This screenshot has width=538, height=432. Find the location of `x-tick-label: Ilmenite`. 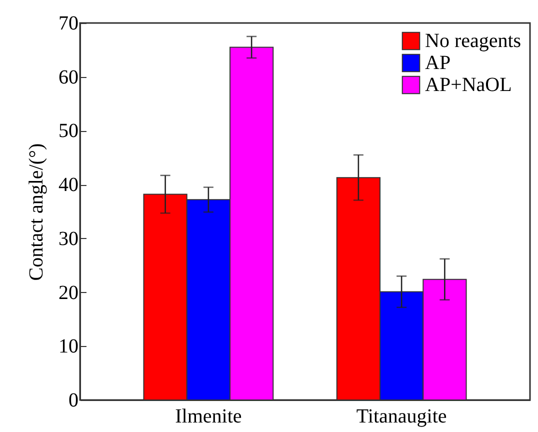

x-tick-label: Ilmenite is located at coordinates (208, 417).